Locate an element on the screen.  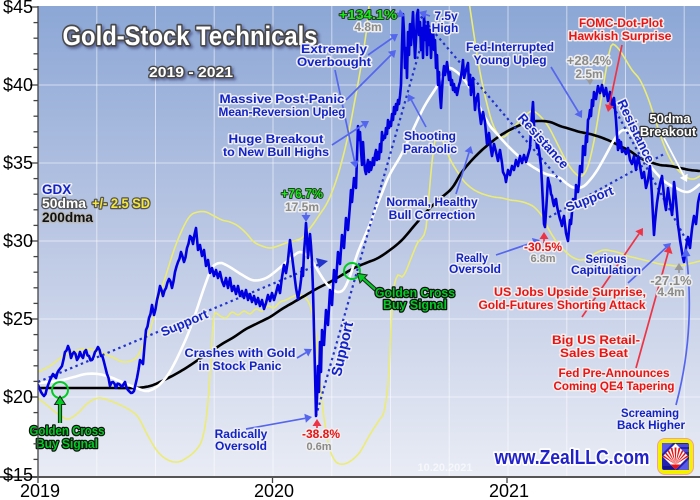
svg-text: Fed Pre-Announces is located at coordinates (614, 373).